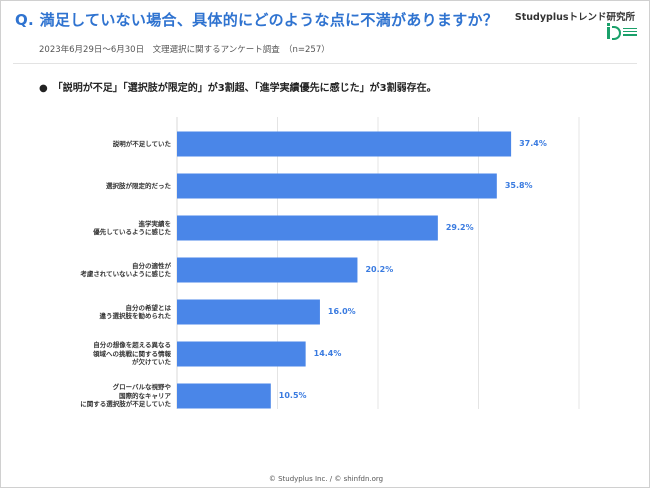  I want to click on category-label: 自分の想像を超える異なる 領域への挑戦に関する情報 が欠けていた, so click(132, 354).